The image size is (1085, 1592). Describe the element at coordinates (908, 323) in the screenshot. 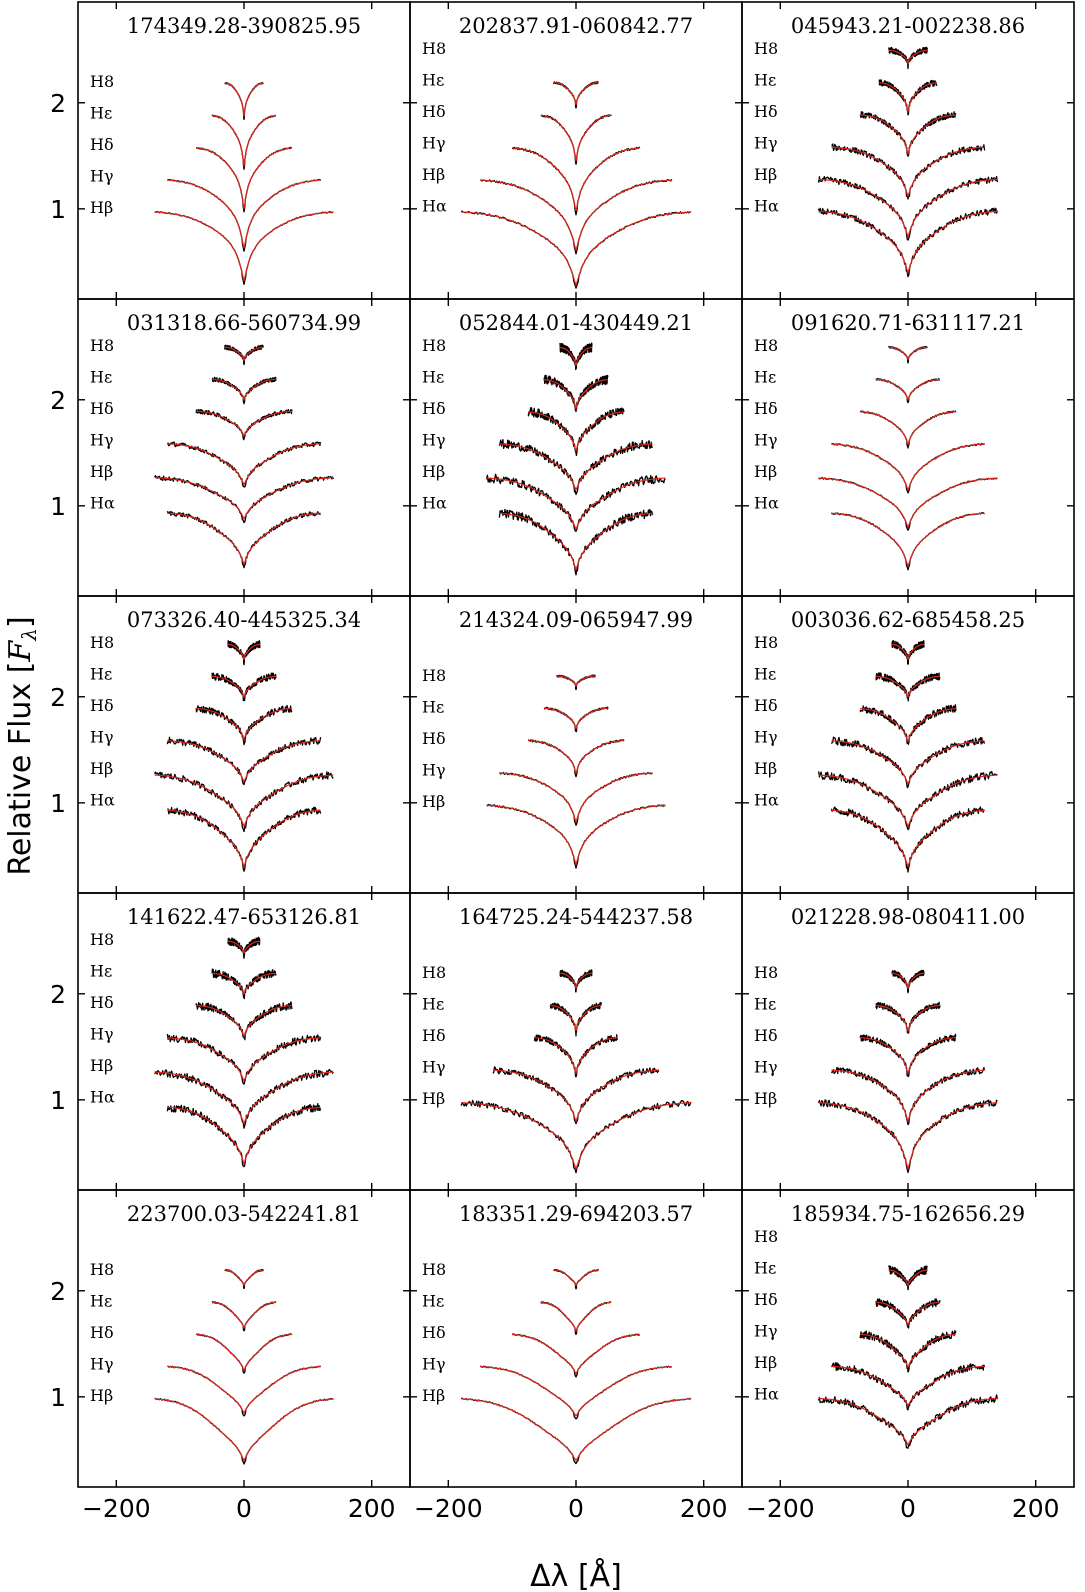

I see `panel-title: 091620.71-631117.21` at that location.